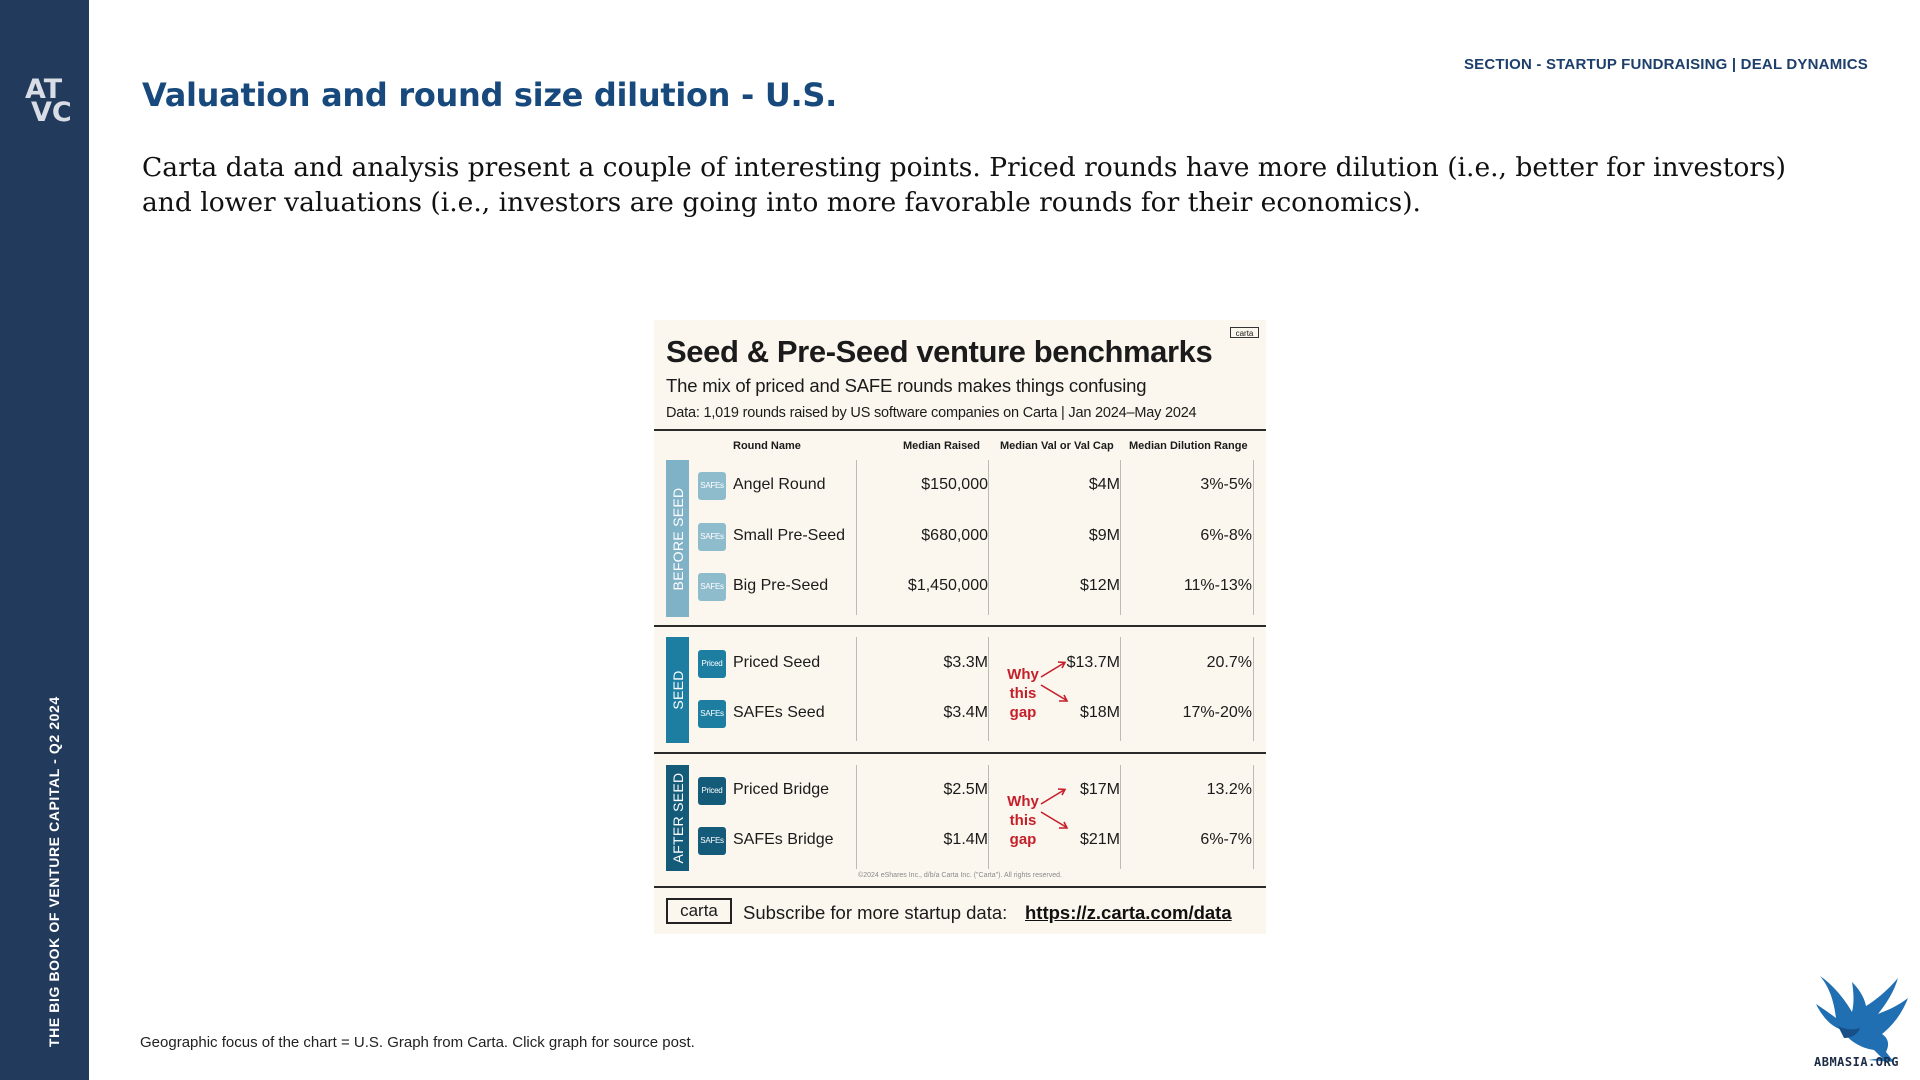 This screenshot has width=1920, height=1080. What do you see at coordinates (51, 112) in the screenshot?
I see `logo-line-2: VC` at bounding box center [51, 112].